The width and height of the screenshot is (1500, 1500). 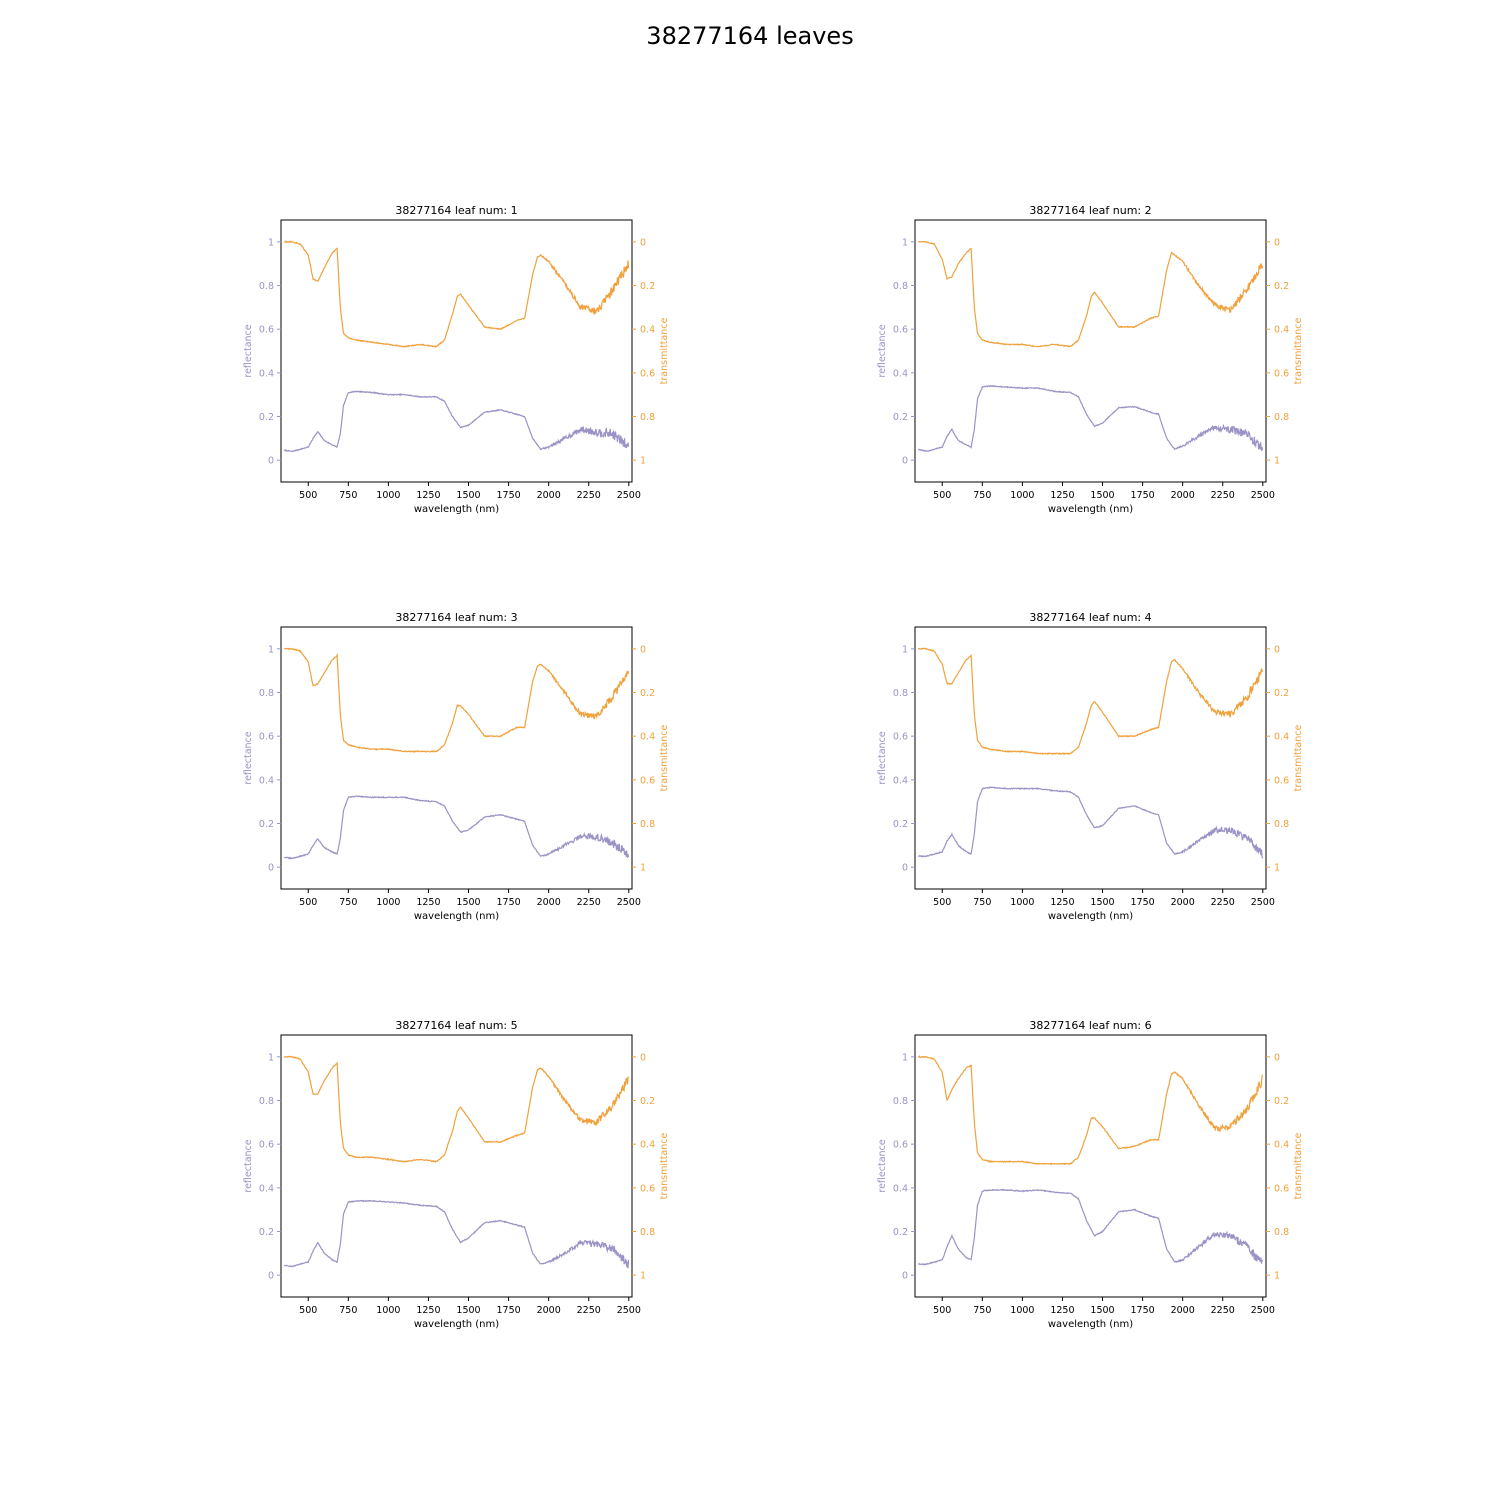 What do you see at coordinates (900, 373) in the screenshot?
I see `y-tick-label: 0.4` at bounding box center [900, 373].